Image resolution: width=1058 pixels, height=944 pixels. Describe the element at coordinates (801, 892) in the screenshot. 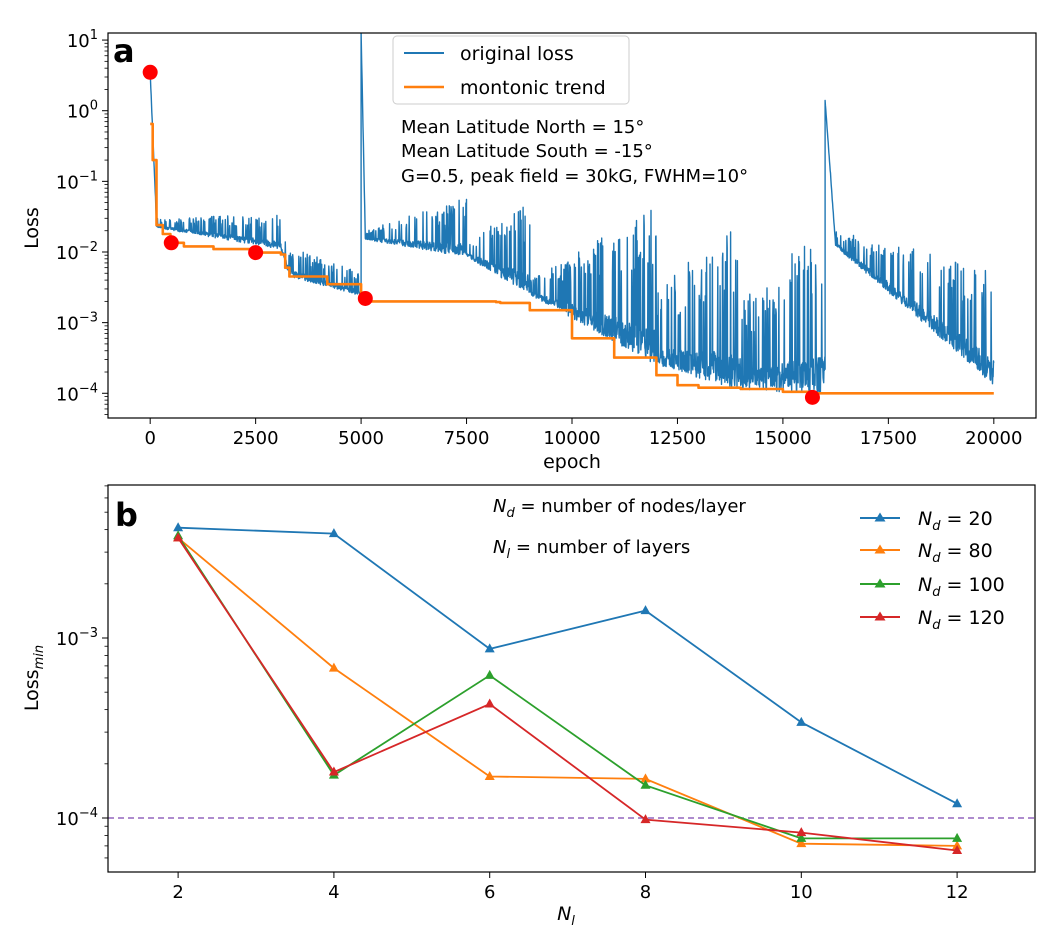

I see `panel-b-x-tick-label: 10` at that location.